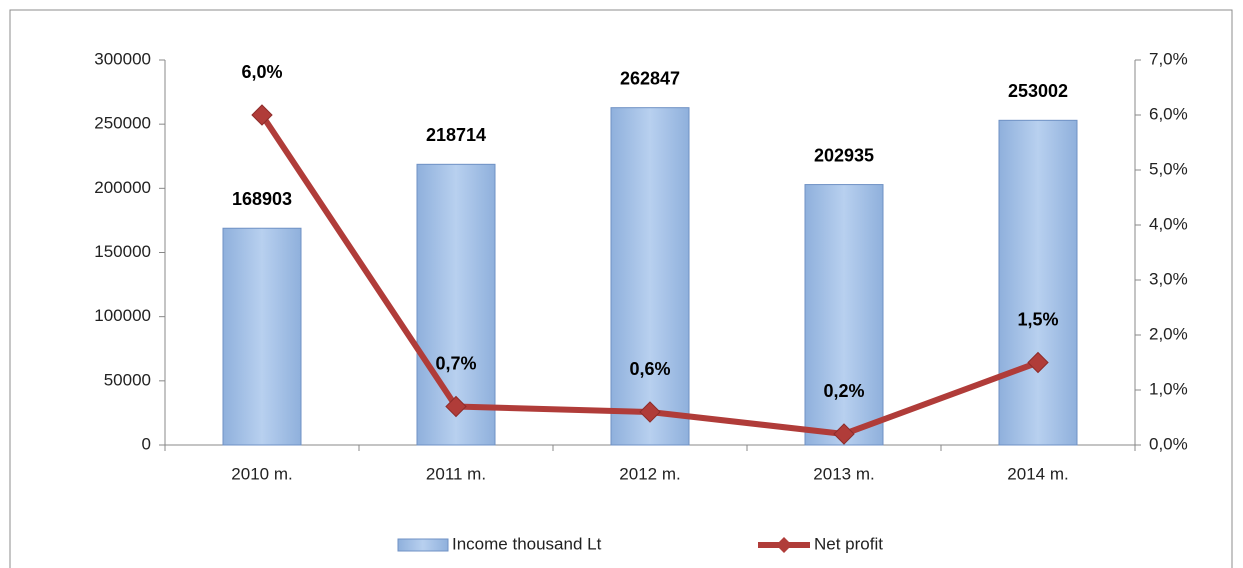 The width and height of the screenshot is (1243, 568). What do you see at coordinates (1038, 91) in the screenshot?
I see `data-label: 253002` at bounding box center [1038, 91].